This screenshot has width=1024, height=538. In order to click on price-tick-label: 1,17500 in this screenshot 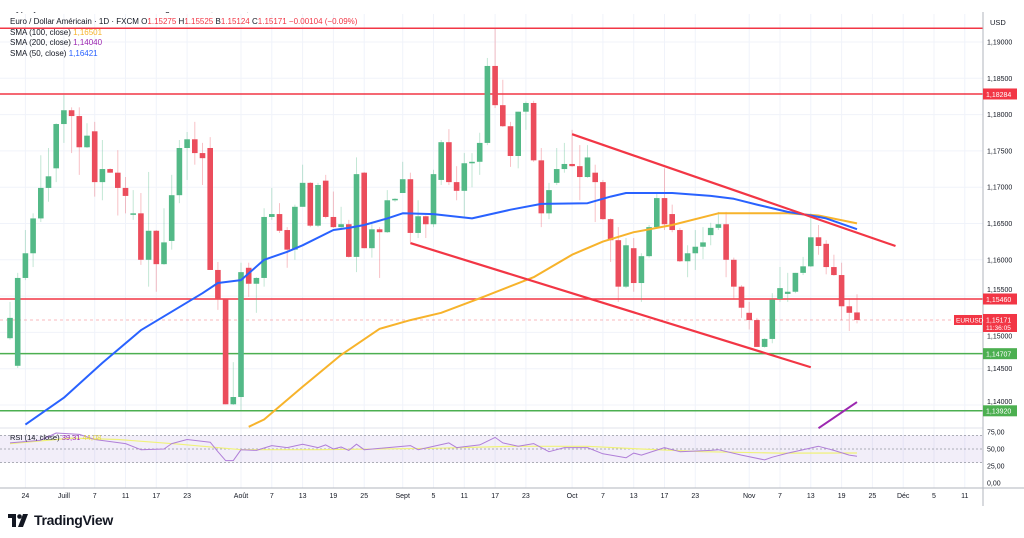, I will do `click(999, 151)`.